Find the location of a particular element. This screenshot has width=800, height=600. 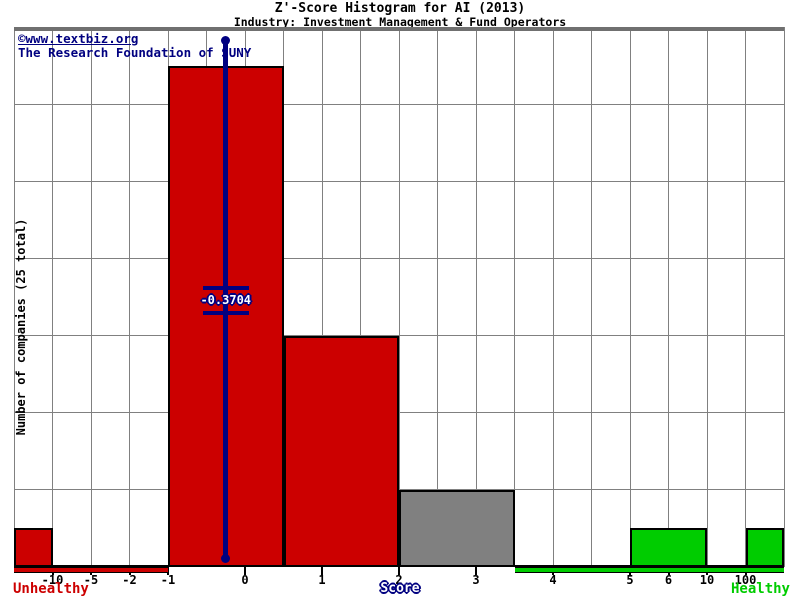

x-tick-label: 5 is located at coordinates (630, 580).